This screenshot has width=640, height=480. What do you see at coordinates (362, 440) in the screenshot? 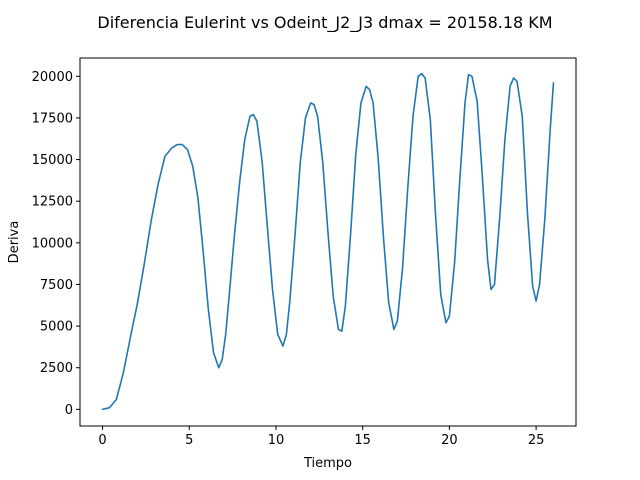
I see `x-tick-label: 15` at bounding box center [362, 440].